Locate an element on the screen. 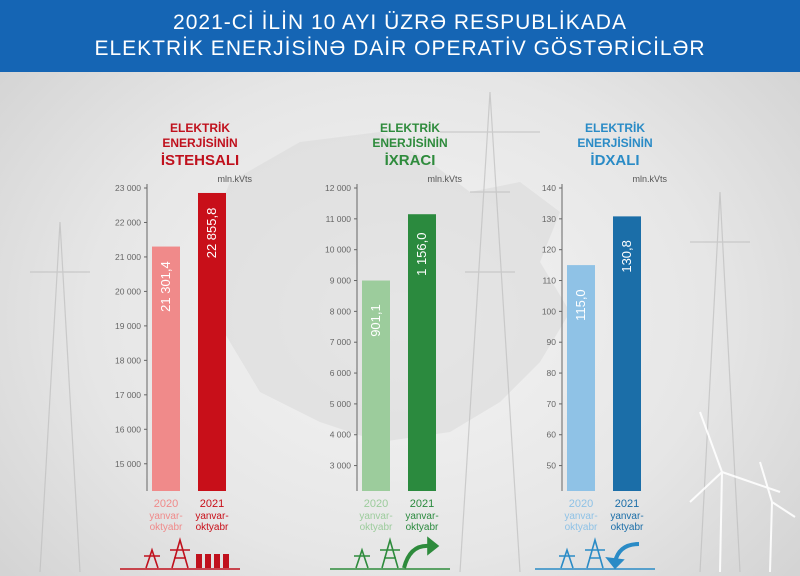  import-title-line3: İDXALI is located at coordinates (615, 160).